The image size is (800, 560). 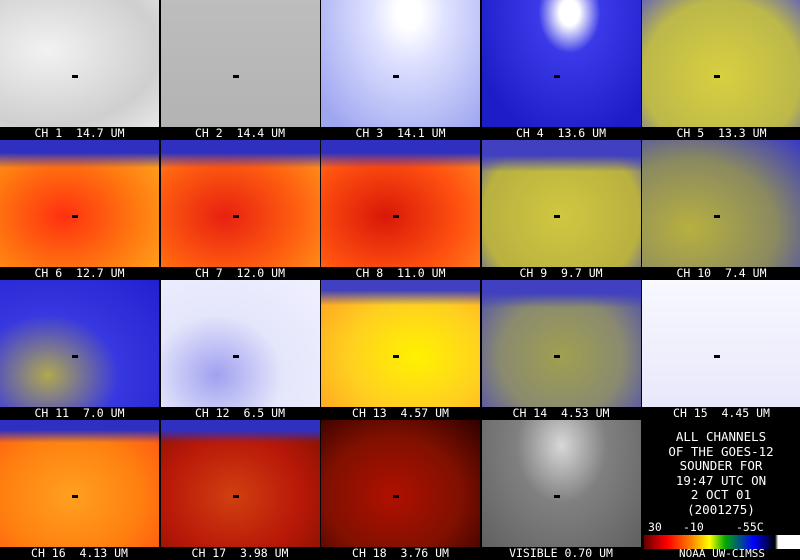 What do you see at coordinates (79, 413) in the screenshot?
I see `channel-label: CH 11 7.0 UM` at bounding box center [79, 413].